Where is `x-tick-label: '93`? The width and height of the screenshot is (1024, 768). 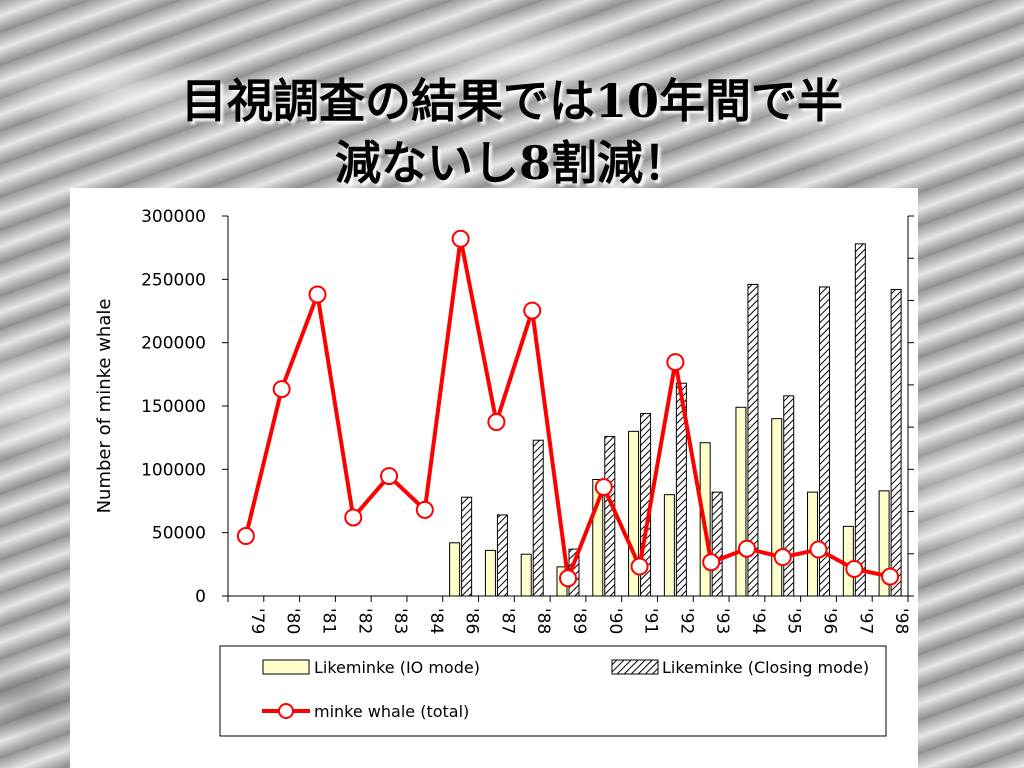 x-tick-label: '93 is located at coordinates (722, 621).